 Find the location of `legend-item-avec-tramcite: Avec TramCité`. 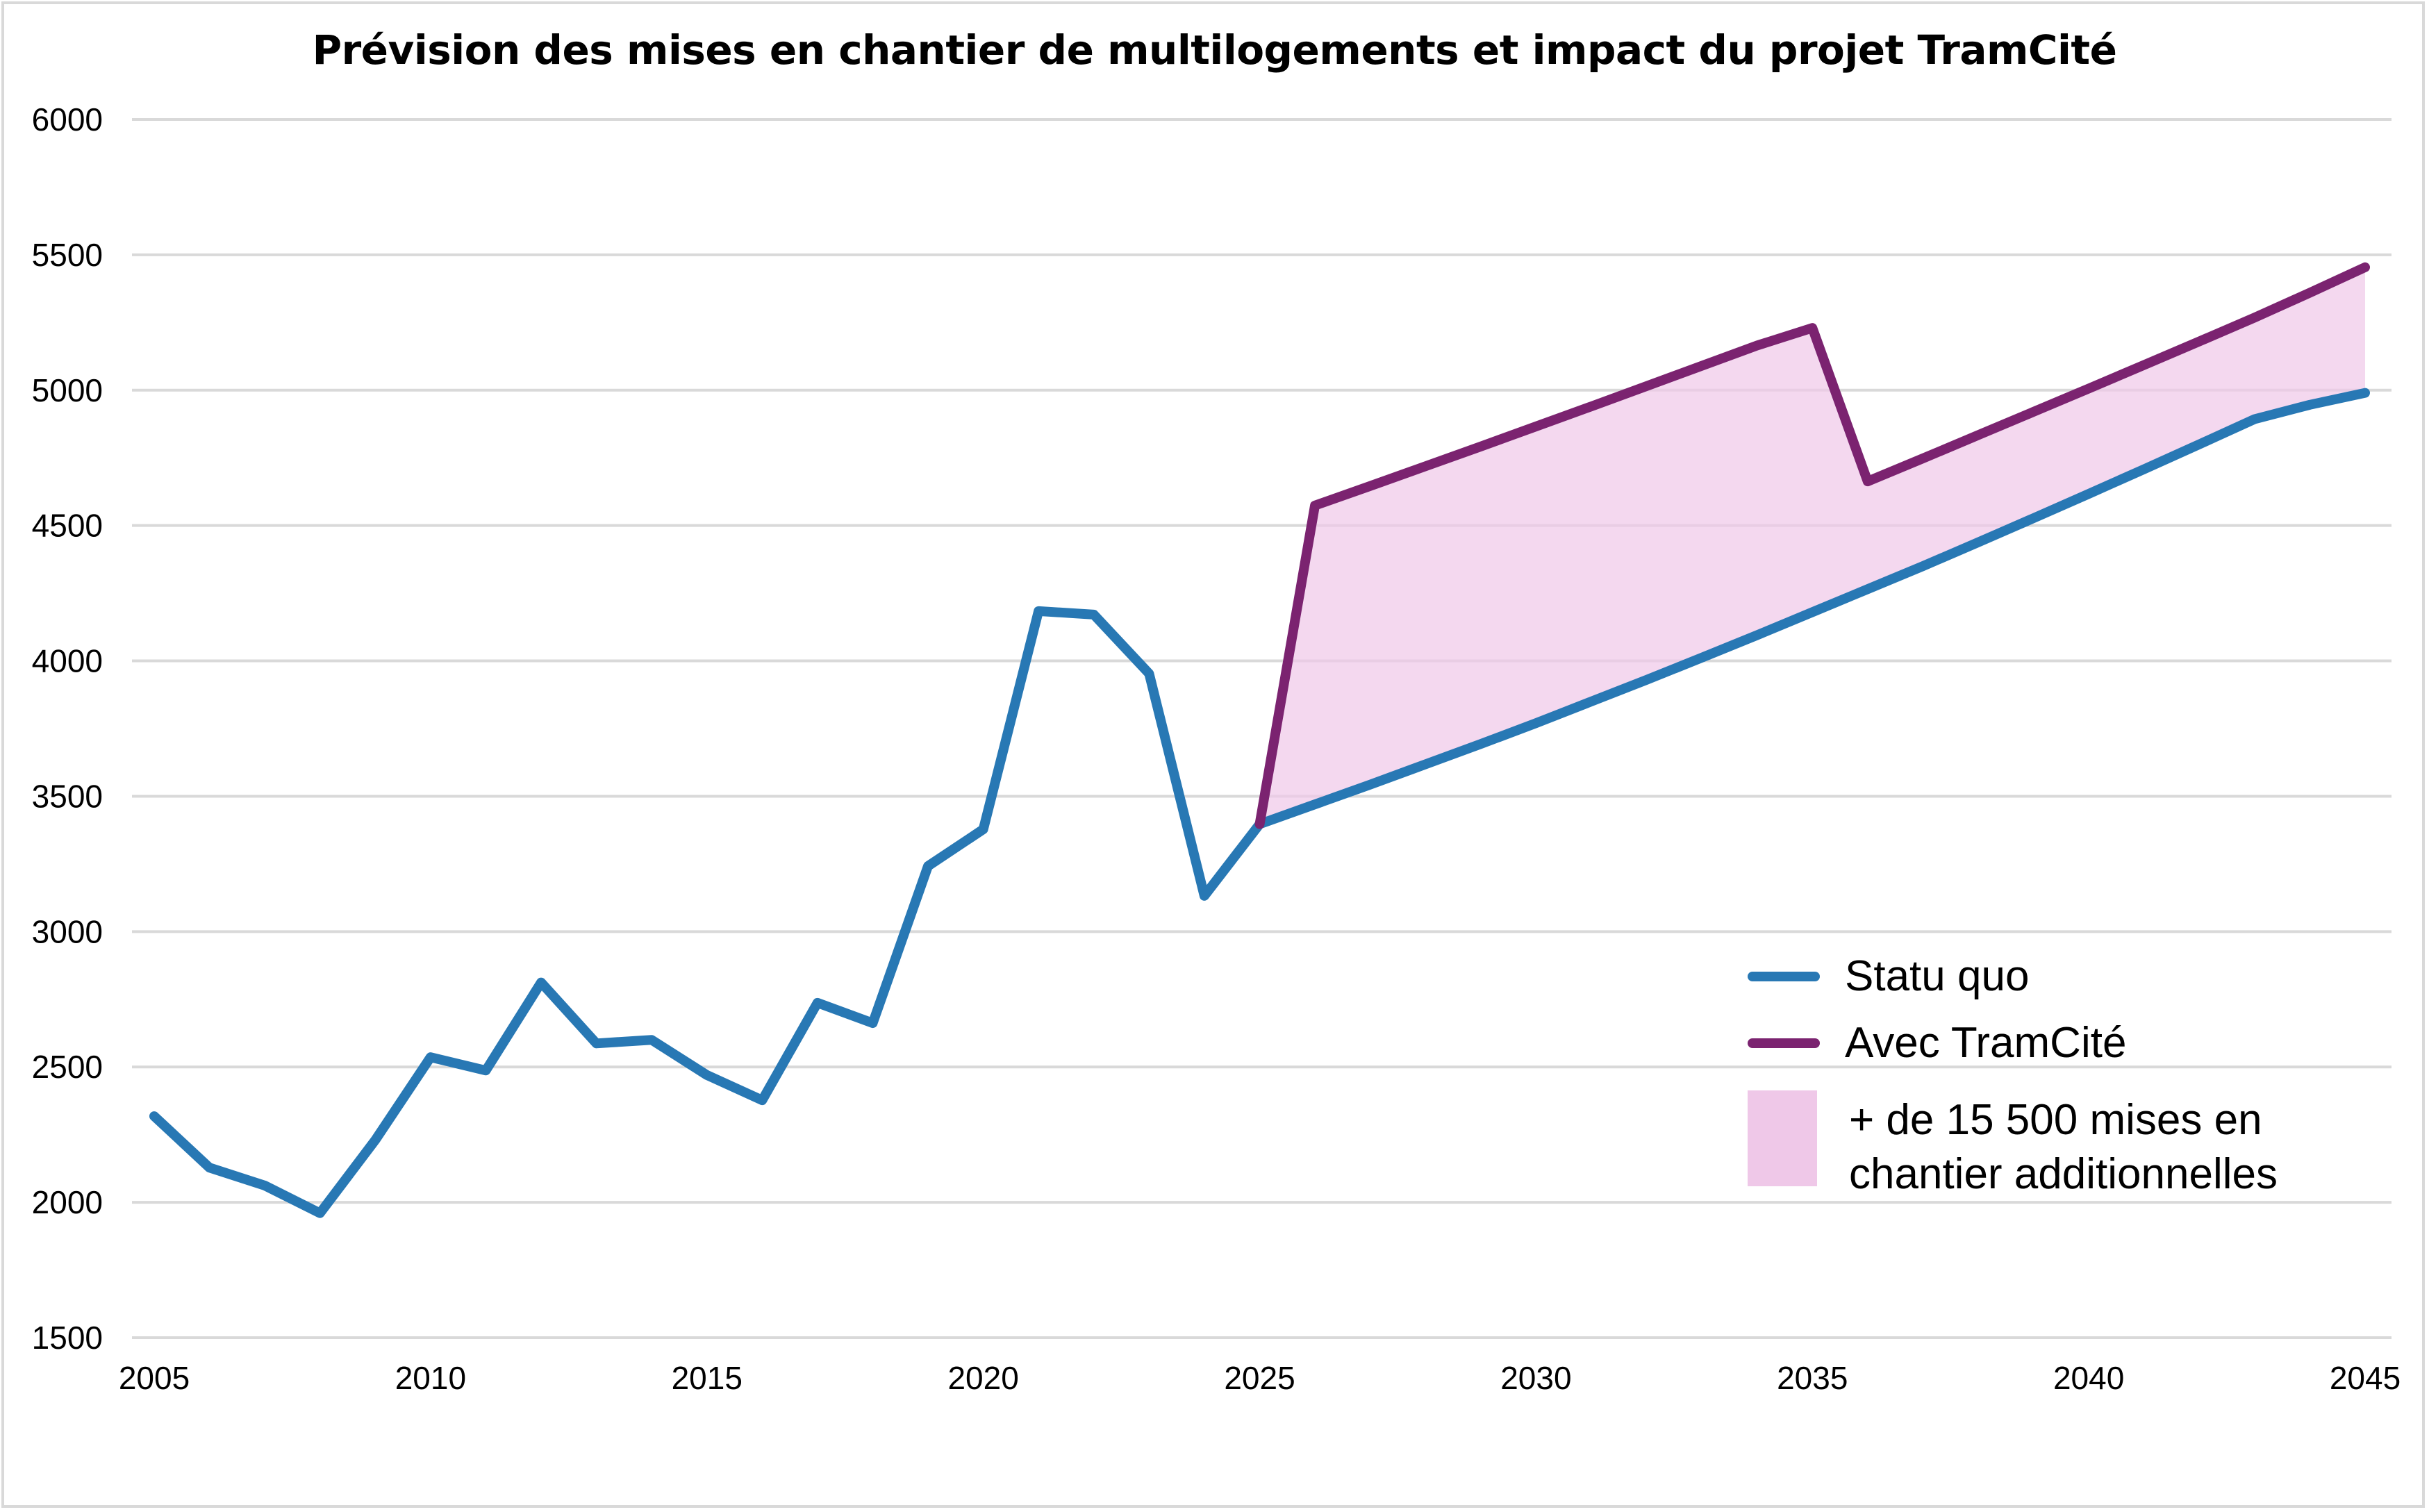

legend-item-avec-tramcite: Avec TramCité is located at coordinates (2061, 1044).